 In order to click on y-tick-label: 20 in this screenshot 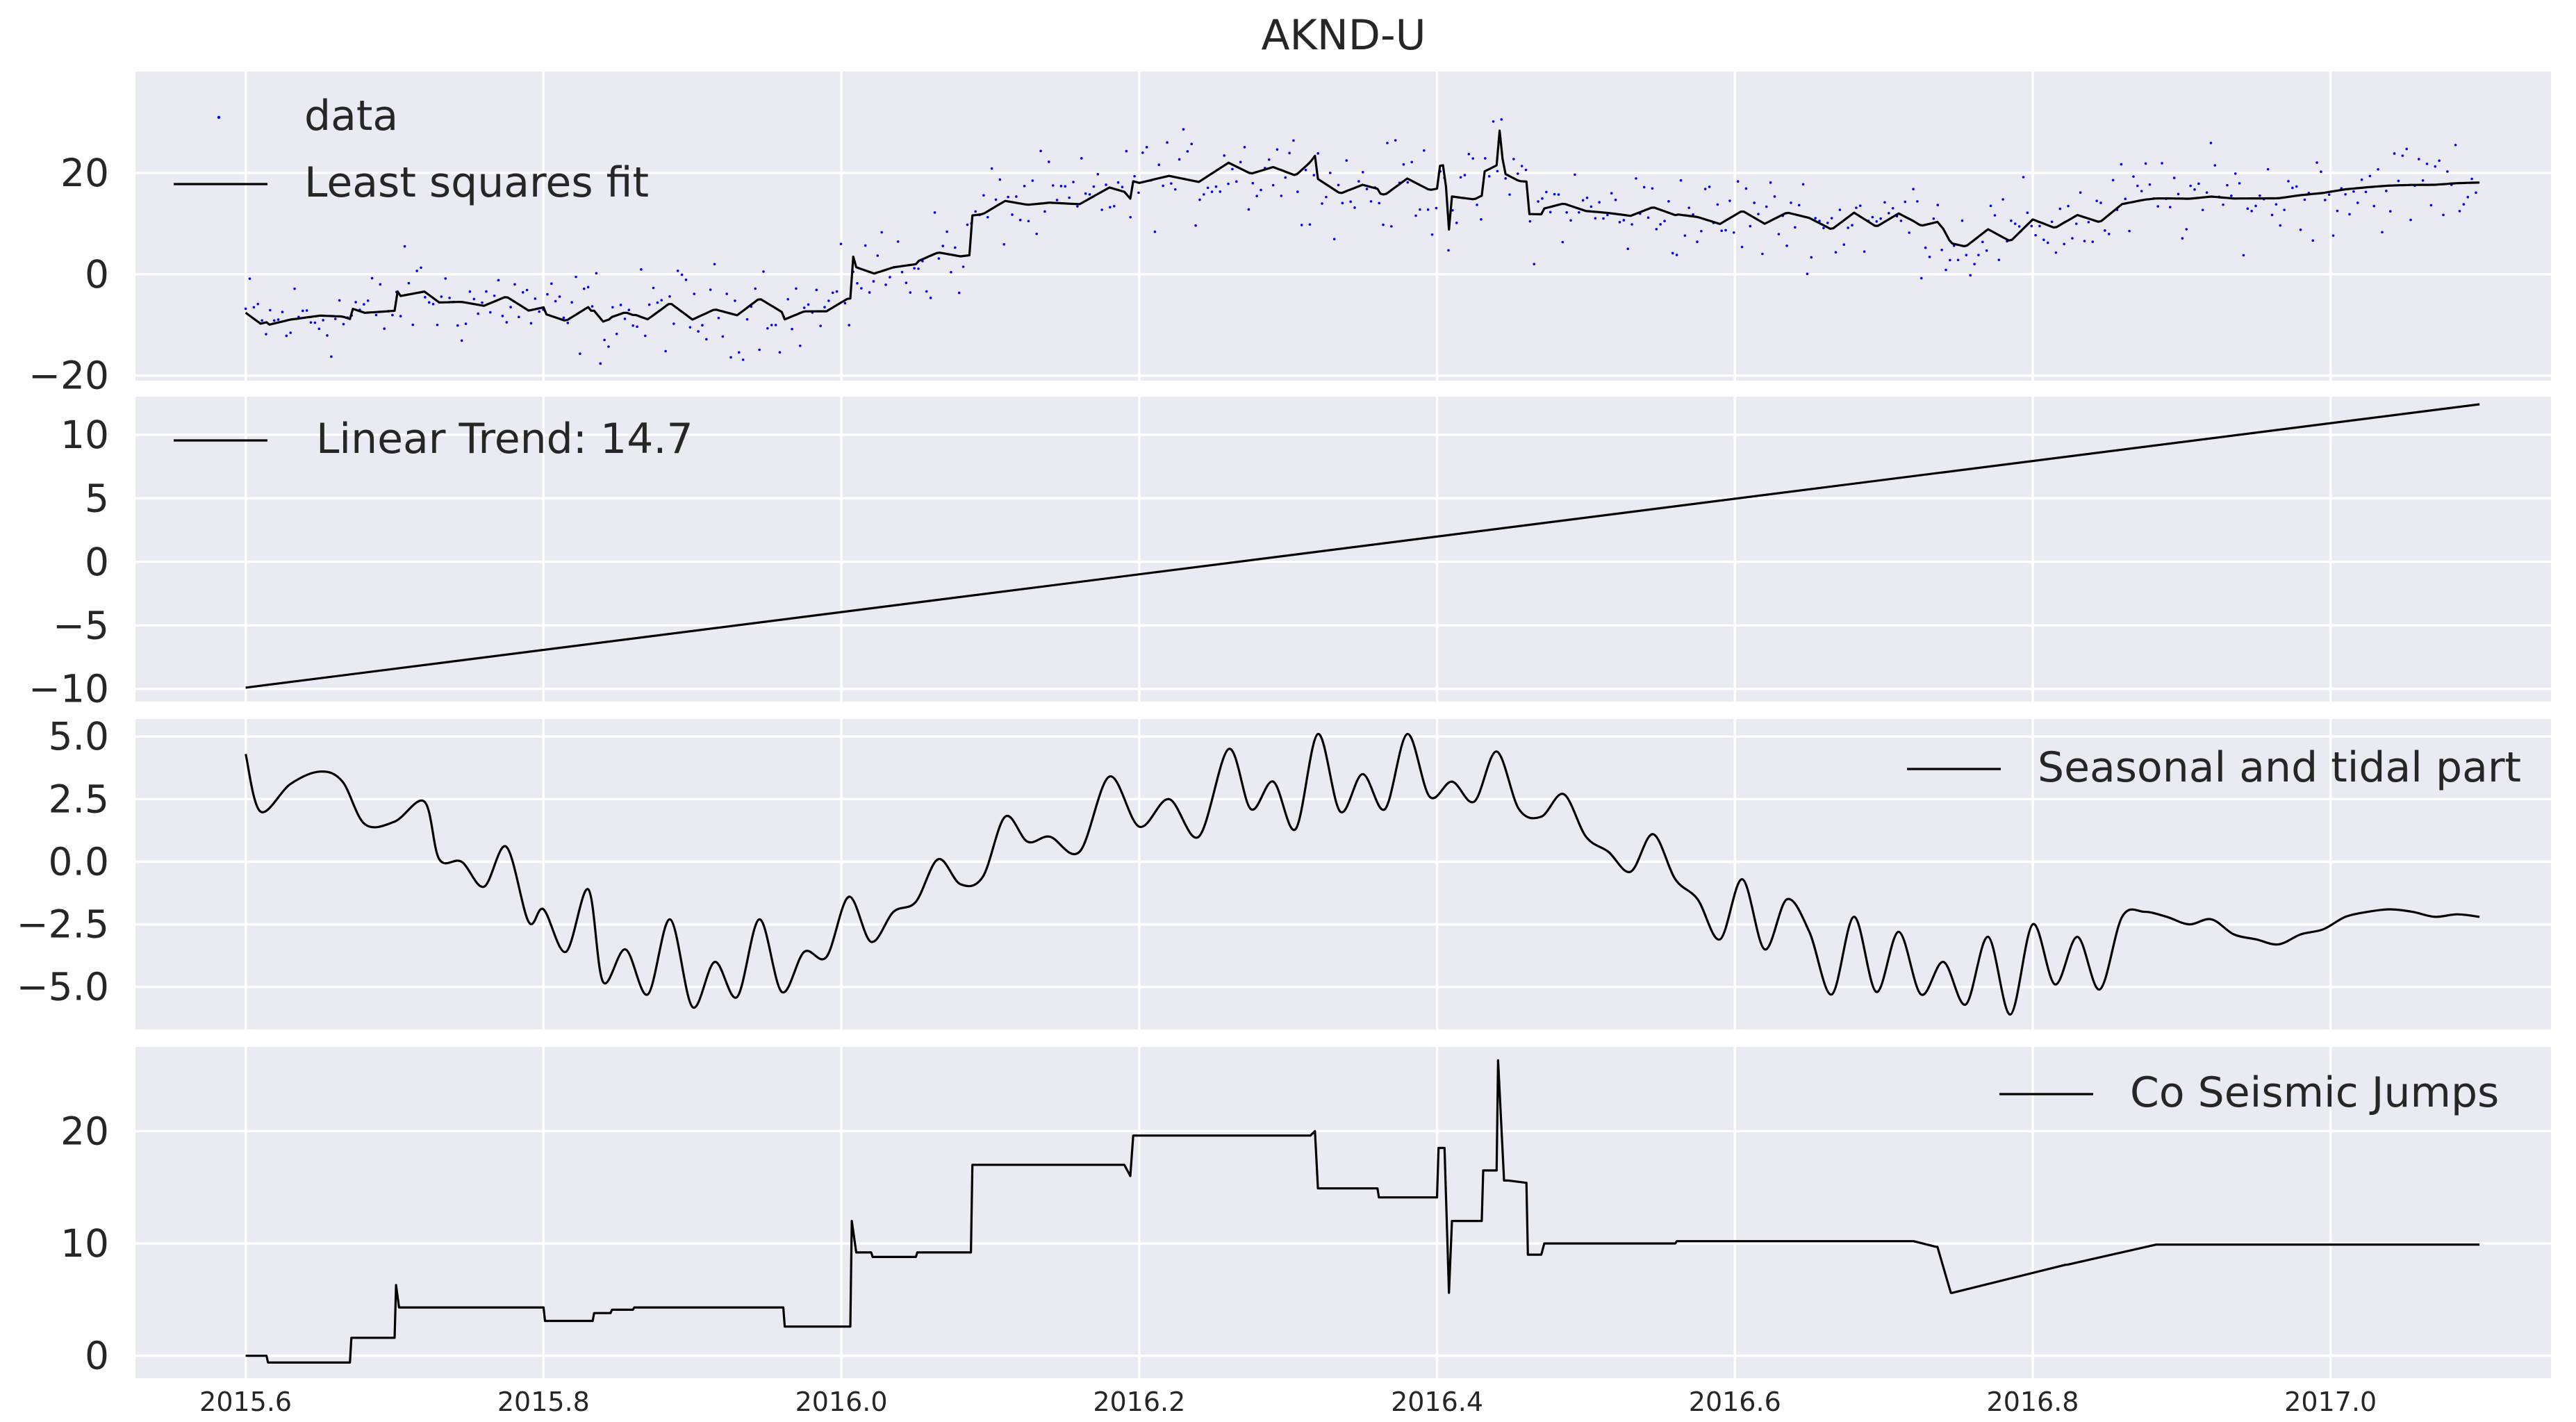, I will do `click(85, 173)`.